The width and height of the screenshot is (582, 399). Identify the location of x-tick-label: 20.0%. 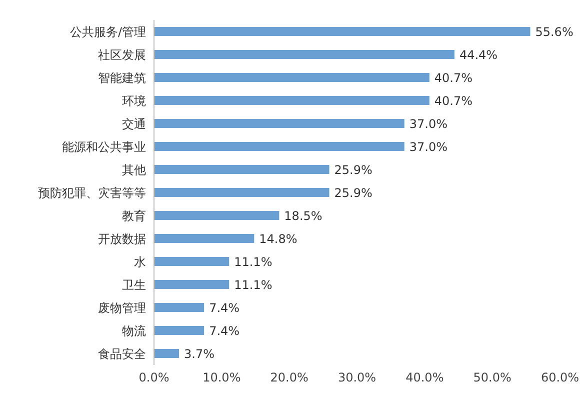
(289, 377).